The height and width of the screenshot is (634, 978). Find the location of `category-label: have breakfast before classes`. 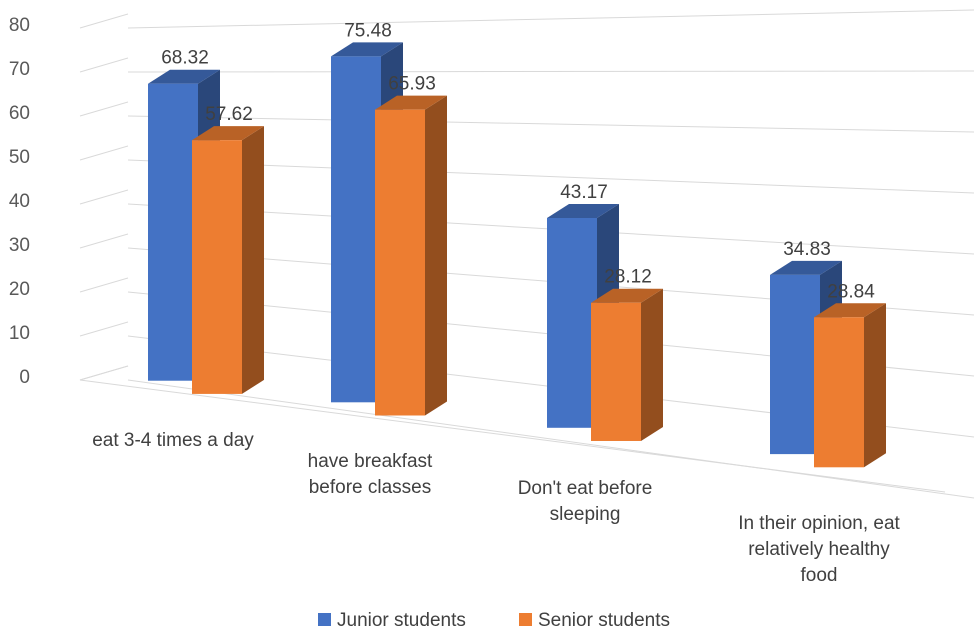

category-label: have breakfast before classes is located at coordinates (370, 474).